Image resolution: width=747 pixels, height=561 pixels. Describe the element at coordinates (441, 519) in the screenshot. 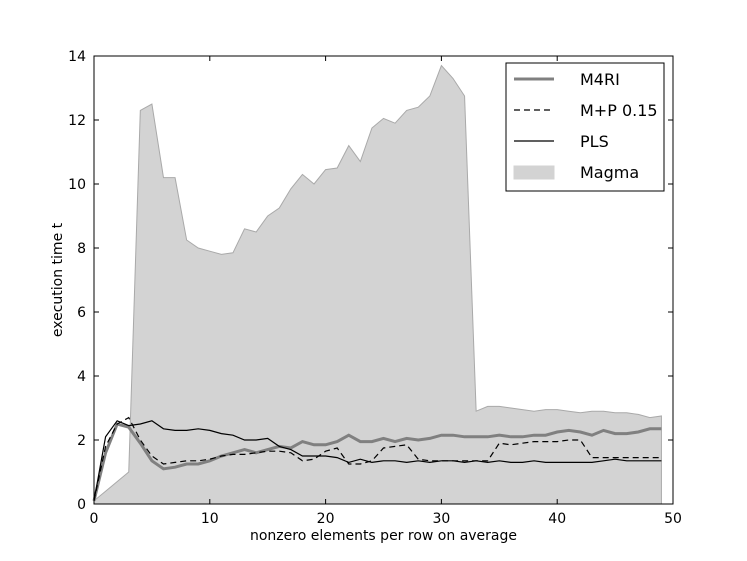

I see `x-tick-label: 30` at that location.